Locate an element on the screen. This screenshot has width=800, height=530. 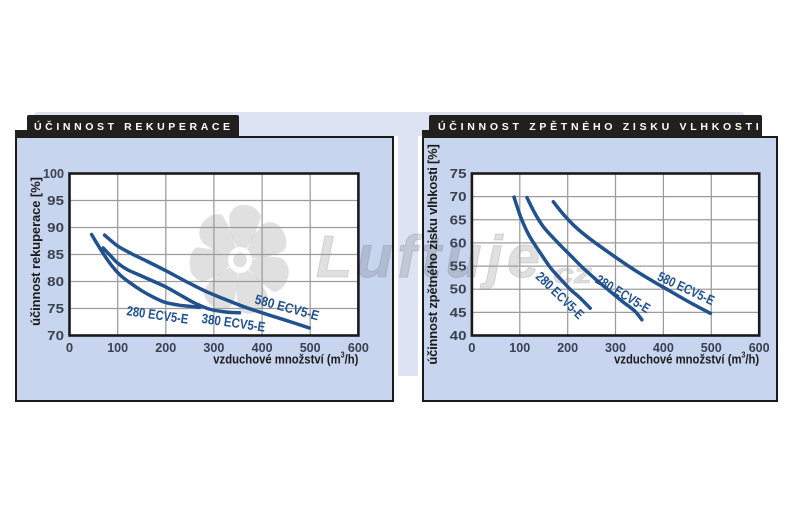
svg-text: 85 is located at coordinates (55, 254).